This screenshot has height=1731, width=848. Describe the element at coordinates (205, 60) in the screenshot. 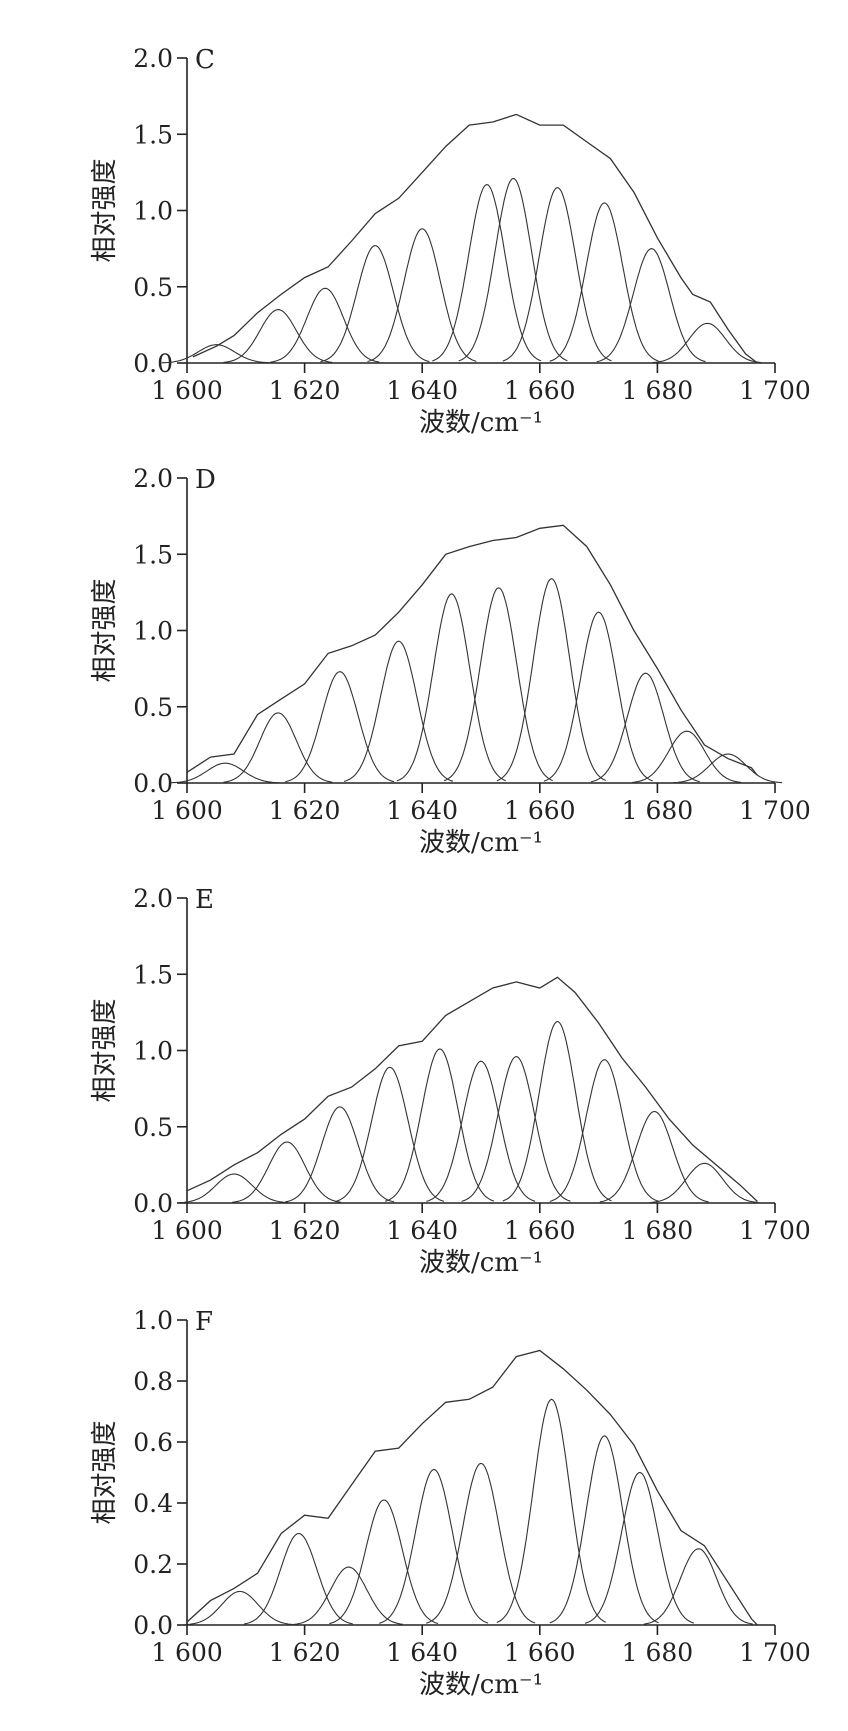

I see `panel-label: C` at that location.